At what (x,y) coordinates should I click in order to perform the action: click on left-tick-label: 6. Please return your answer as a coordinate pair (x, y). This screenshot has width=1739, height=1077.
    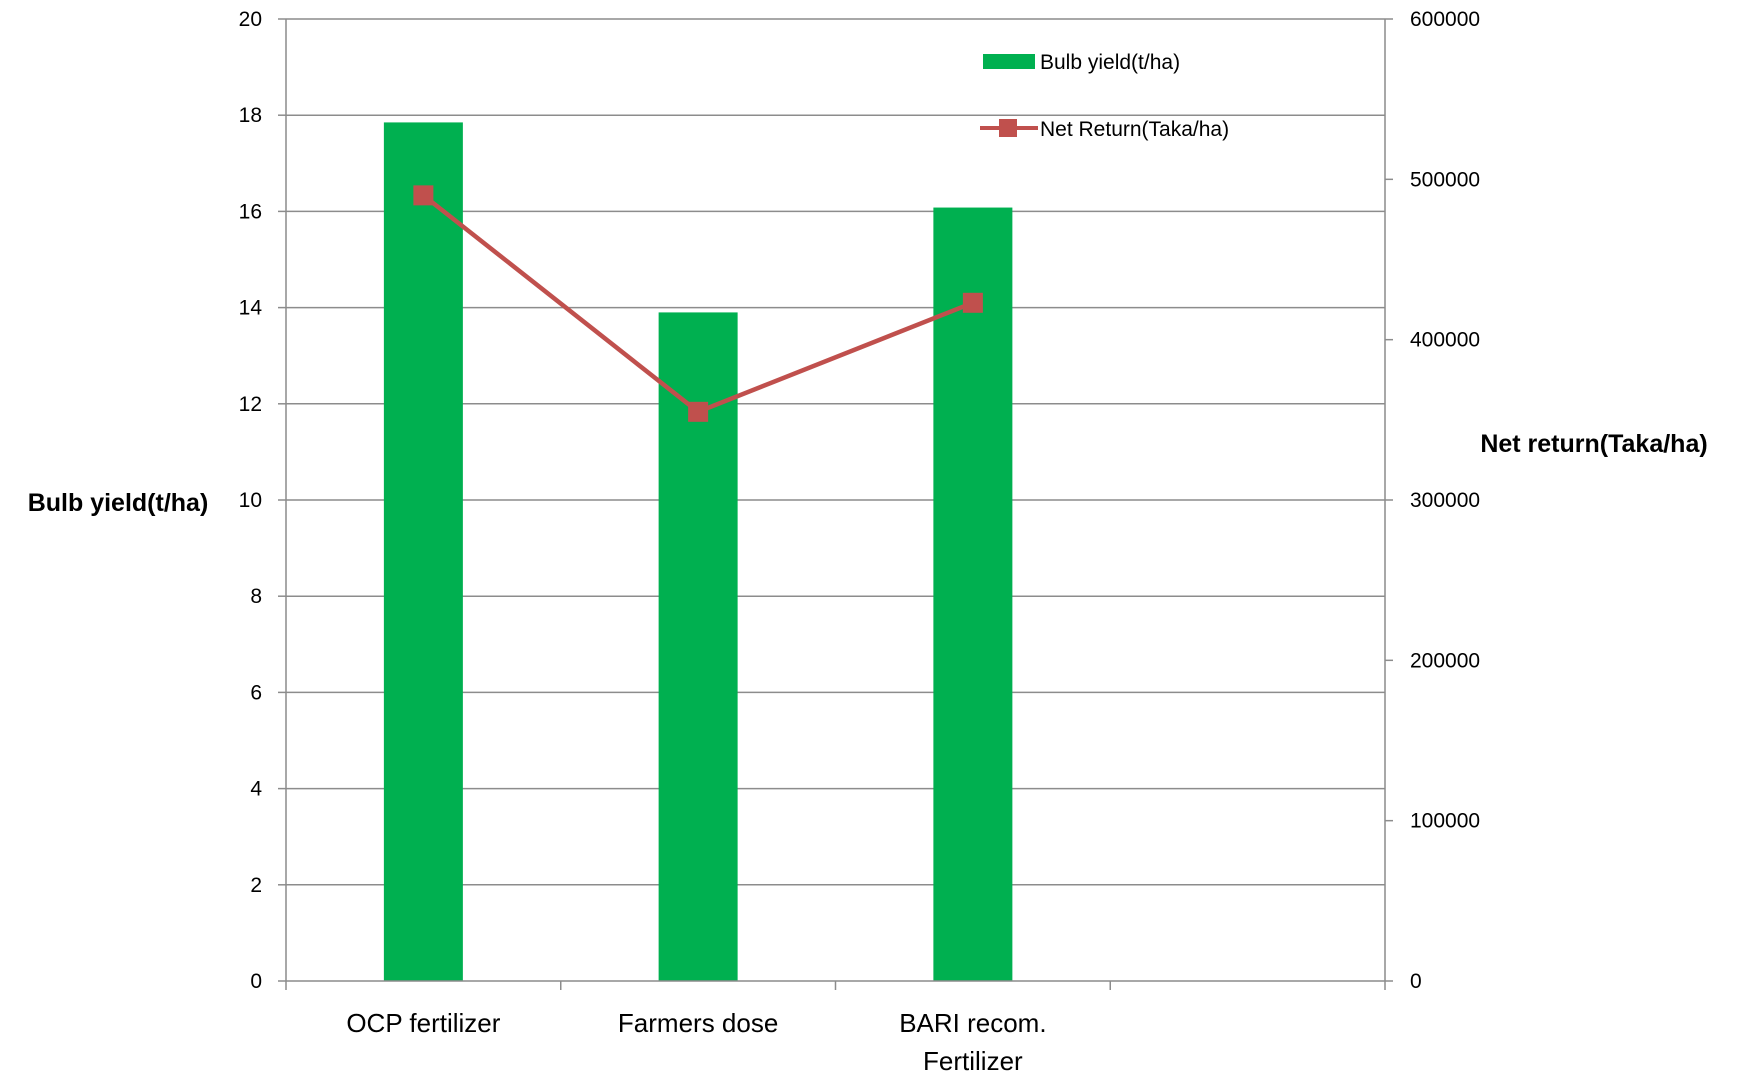
    Looking at the image, I should click on (256, 692).